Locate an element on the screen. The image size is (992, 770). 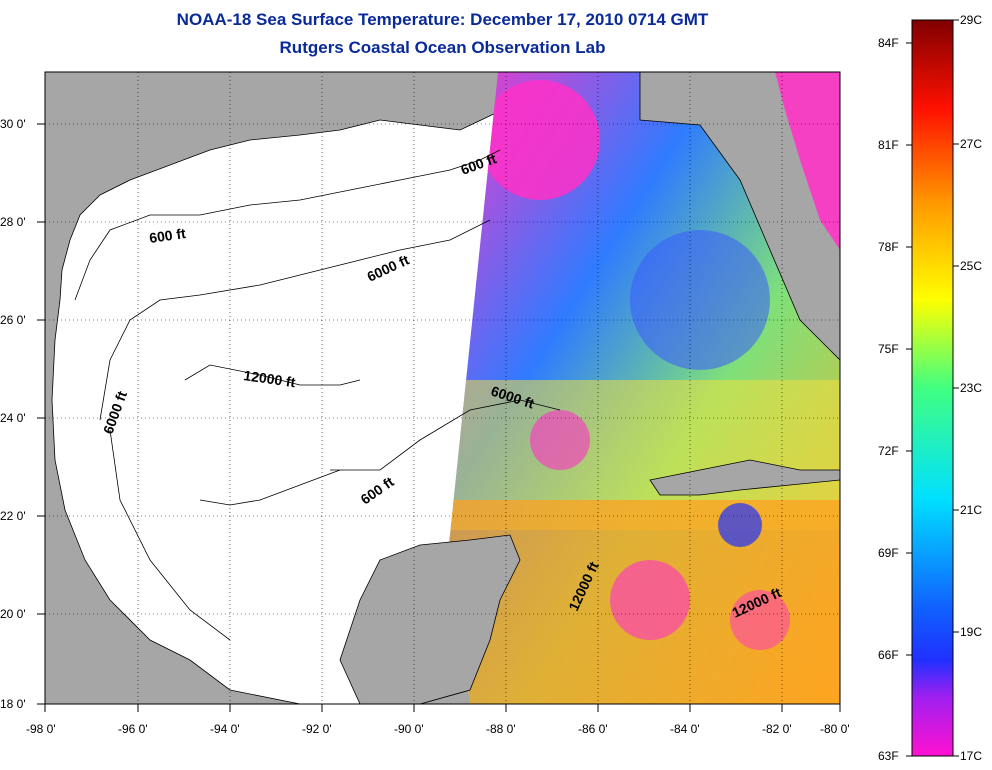
colorbar-f-label: 84F is located at coordinates (888, 43).